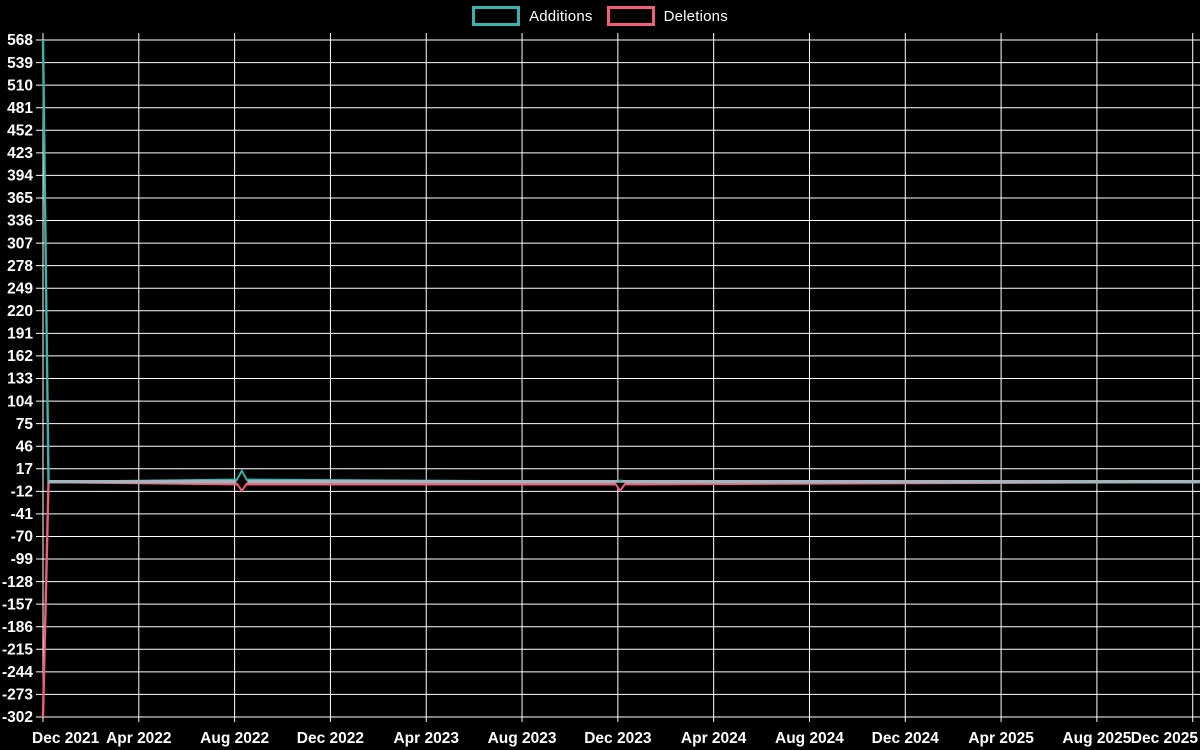 The image size is (1200, 750). Describe the element at coordinates (17, 604) in the screenshot. I see `y-tick-label: -157` at that location.